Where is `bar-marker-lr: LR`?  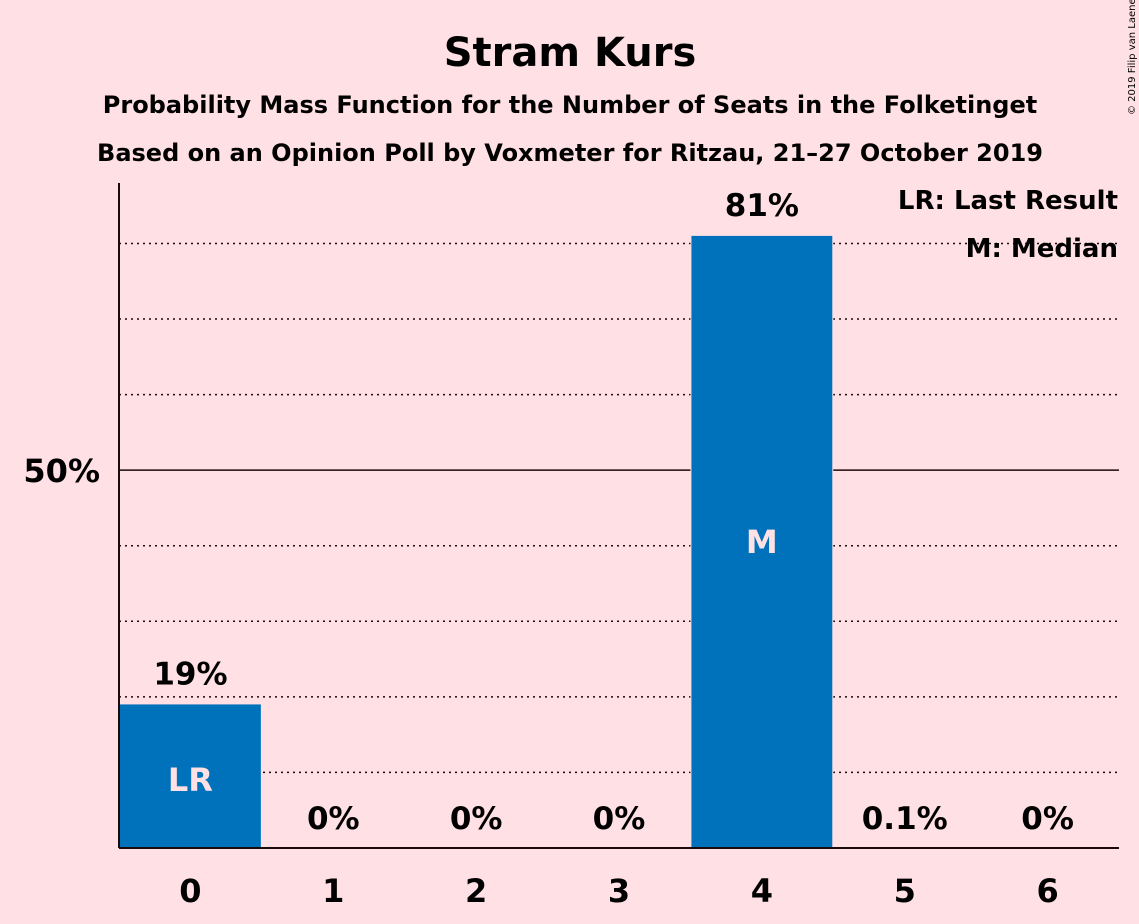 bar-marker-lr: LR is located at coordinates (190, 780).